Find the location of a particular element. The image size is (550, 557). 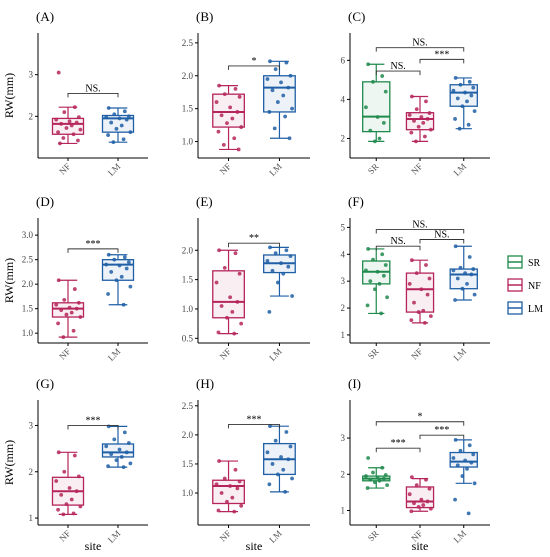

significance-label: *** is located at coordinates (93, 420).